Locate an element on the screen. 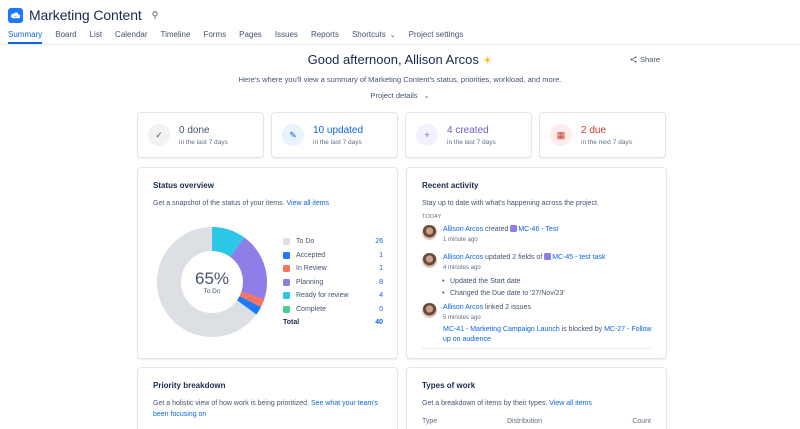 This screenshot has width=800, height=429. tab-summary: Summary is located at coordinates (25, 36).